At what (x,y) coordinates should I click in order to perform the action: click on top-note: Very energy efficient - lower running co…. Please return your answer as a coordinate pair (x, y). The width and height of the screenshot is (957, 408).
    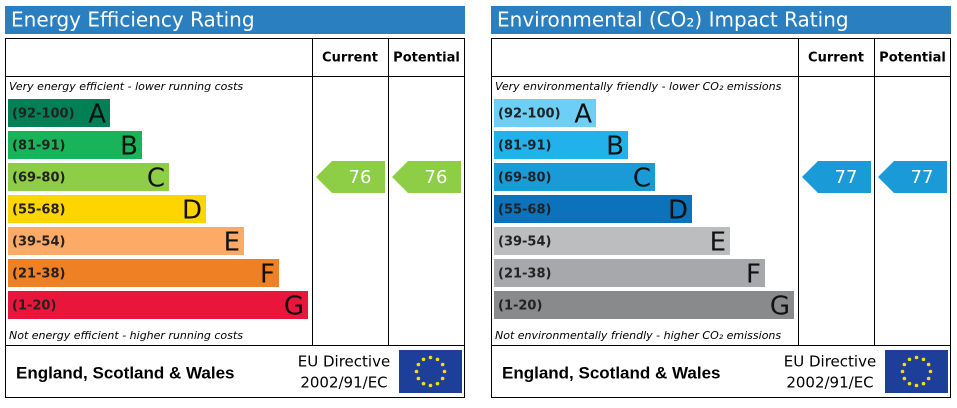
    Looking at the image, I should click on (126, 86).